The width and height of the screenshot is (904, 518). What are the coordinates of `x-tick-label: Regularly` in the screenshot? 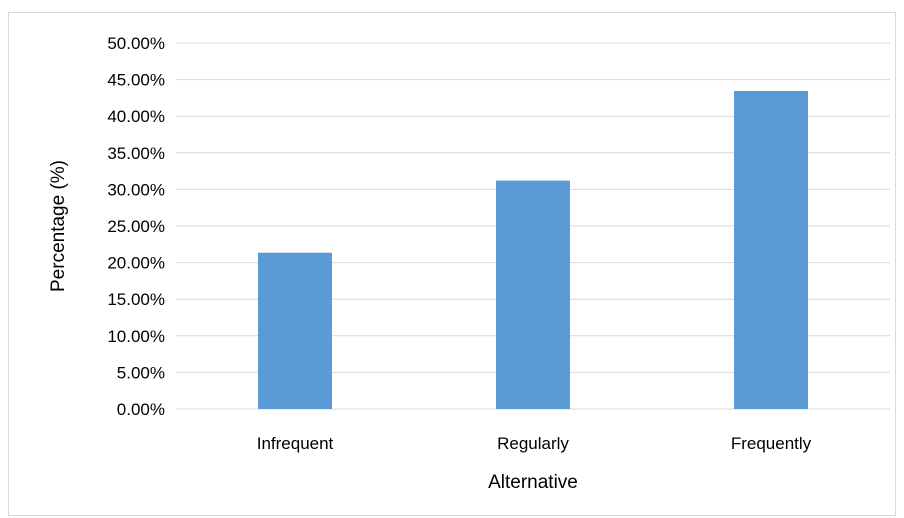 It's located at (533, 443).